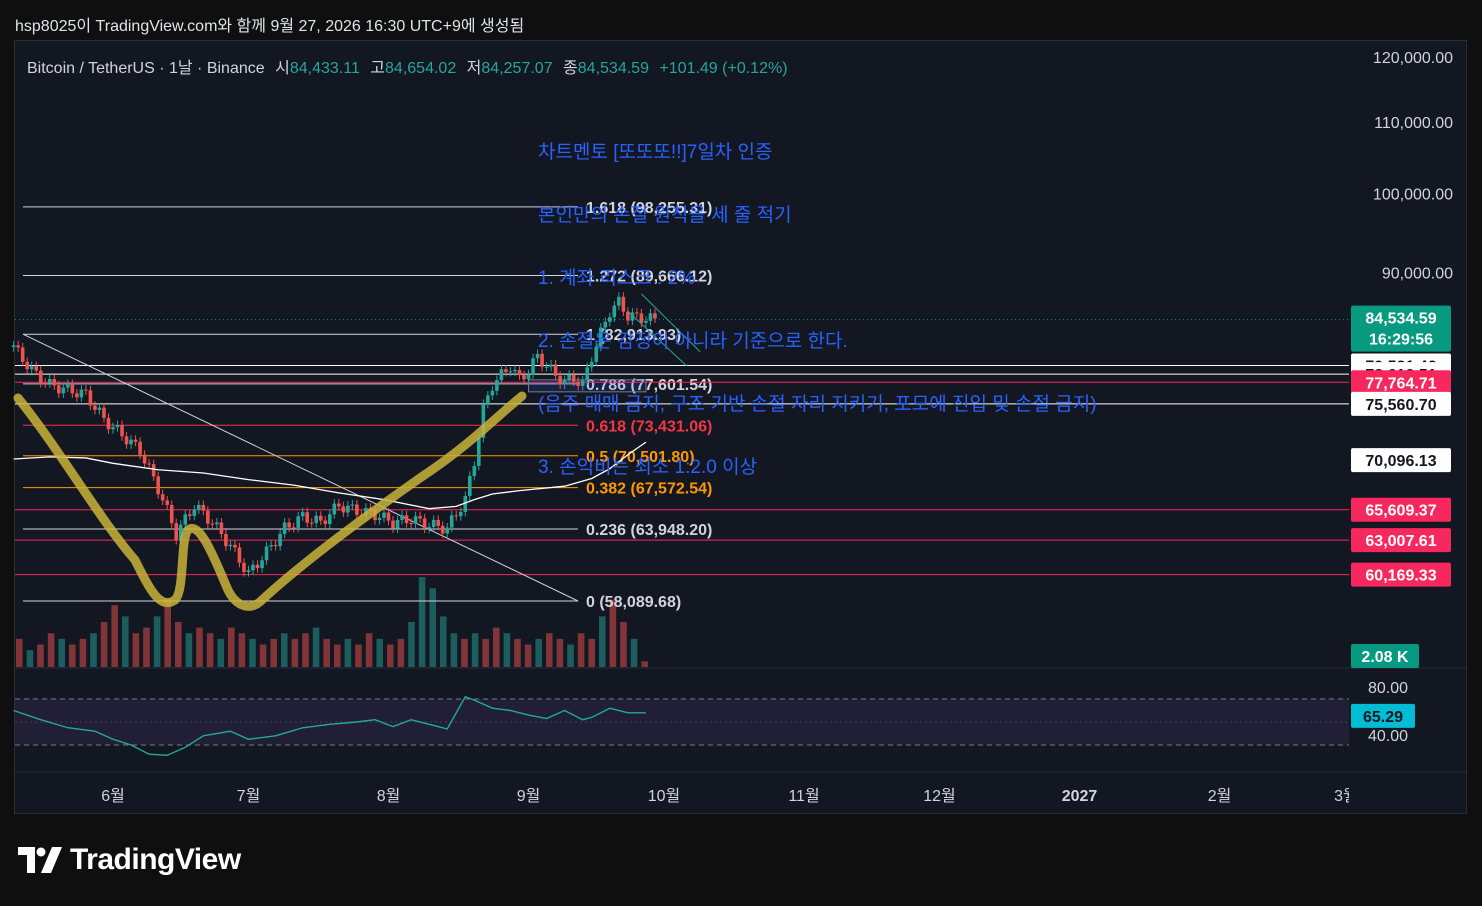  Describe the element at coordinates (474, 68) in the screenshot. I see `low-label: 저` at that location.